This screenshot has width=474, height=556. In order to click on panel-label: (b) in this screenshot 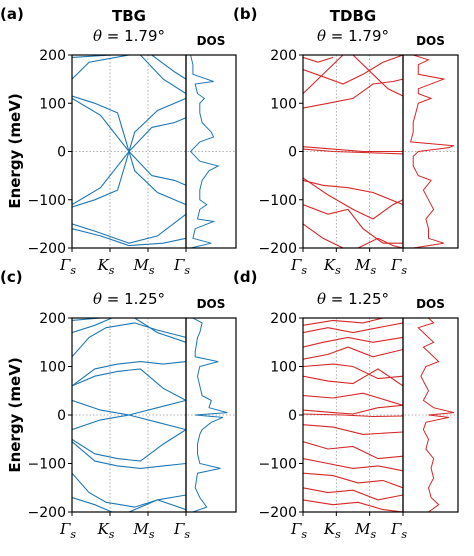, I will do `click(245, 14)`.